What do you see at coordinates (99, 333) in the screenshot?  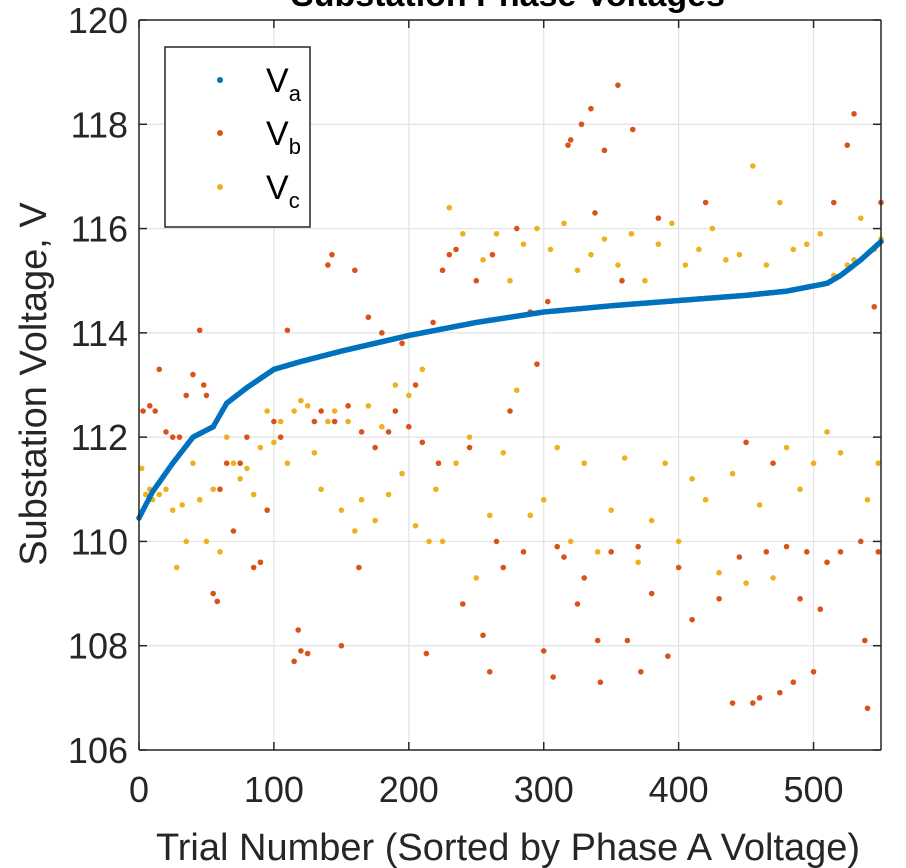 I see `y-tick-label: 114` at bounding box center [99, 333].